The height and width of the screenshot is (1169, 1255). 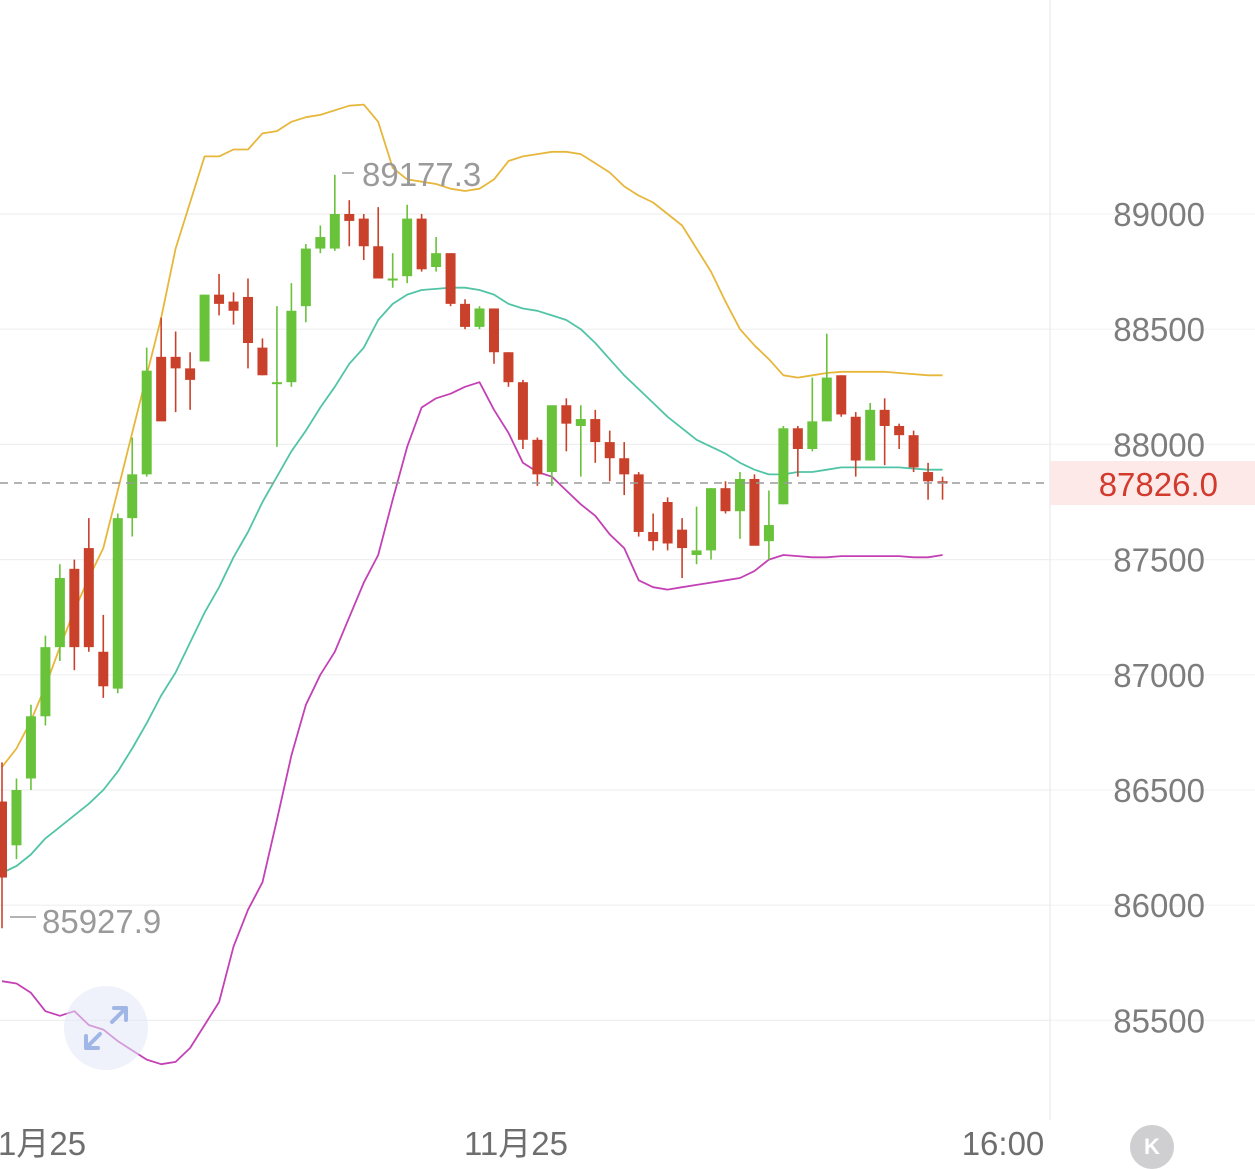 What do you see at coordinates (106, 1028) in the screenshot?
I see `expand-button` at bounding box center [106, 1028].